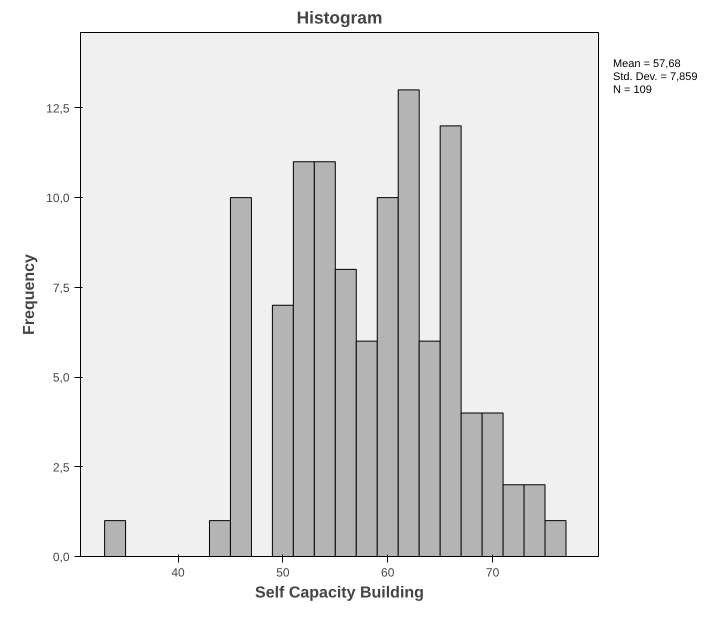 The height and width of the screenshot is (626, 719). What do you see at coordinates (339, 18) in the screenshot?
I see `chart-title: Histogram` at bounding box center [339, 18].